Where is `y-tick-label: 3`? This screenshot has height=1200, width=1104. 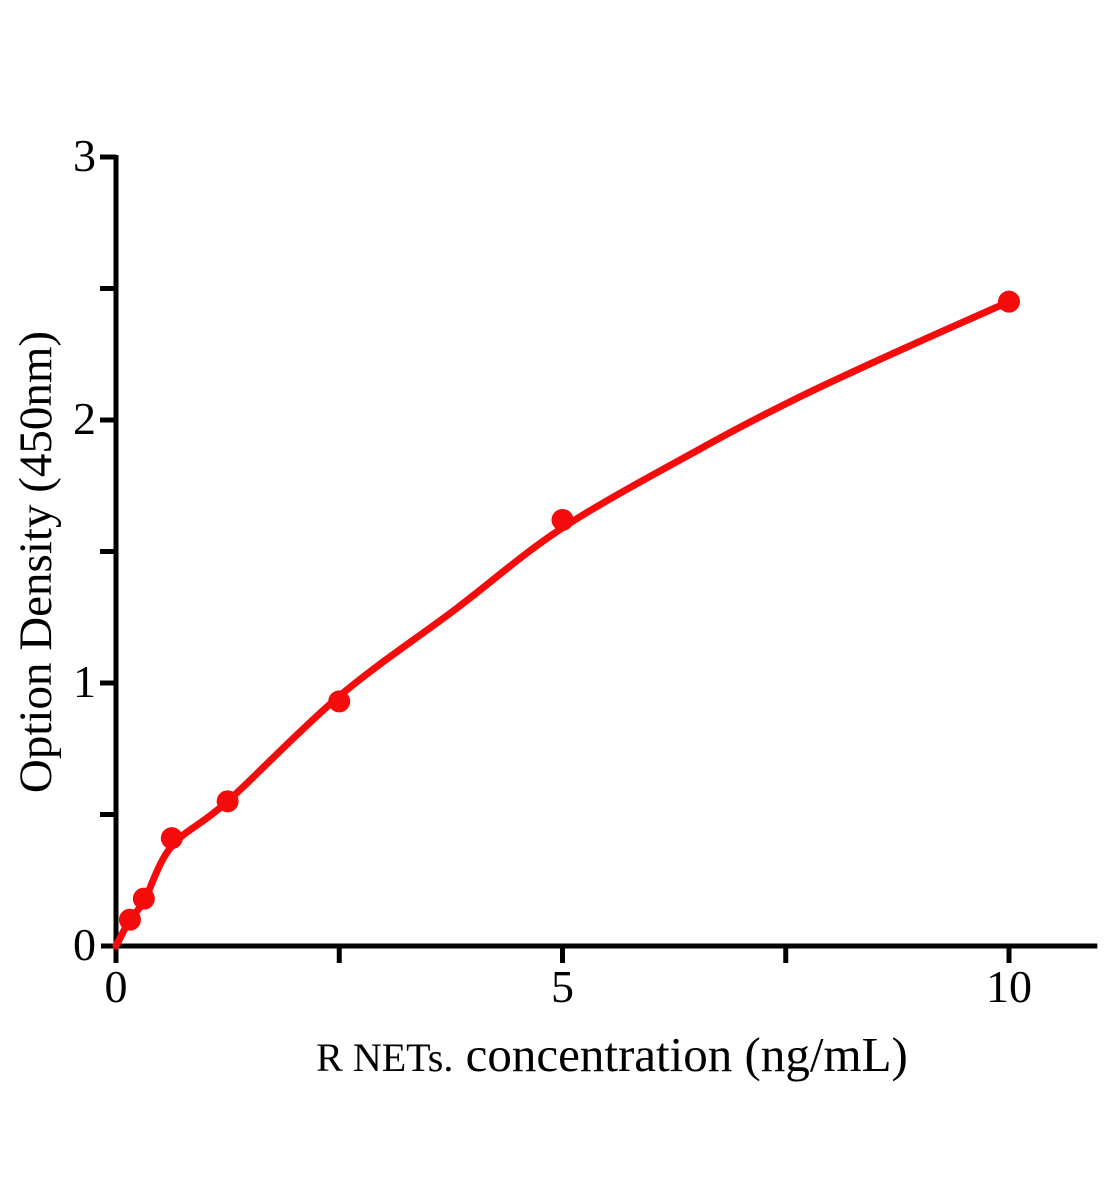 y-tick-label: 3 is located at coordinates (84, 155).